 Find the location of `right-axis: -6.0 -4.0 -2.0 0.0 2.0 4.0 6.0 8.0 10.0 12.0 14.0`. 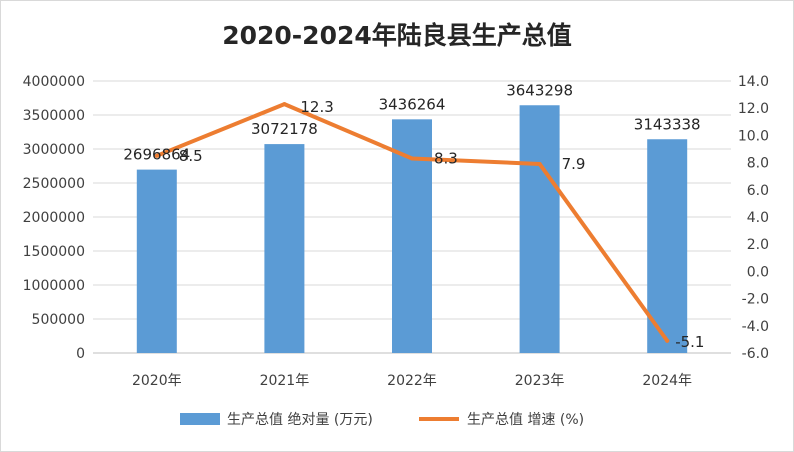

right-axis: -6.0 -4.0 -2.0 0.0 2.0 4.0 6.0 8.0 10.0 12.0 14.0 is located at coordinates (753, 218).